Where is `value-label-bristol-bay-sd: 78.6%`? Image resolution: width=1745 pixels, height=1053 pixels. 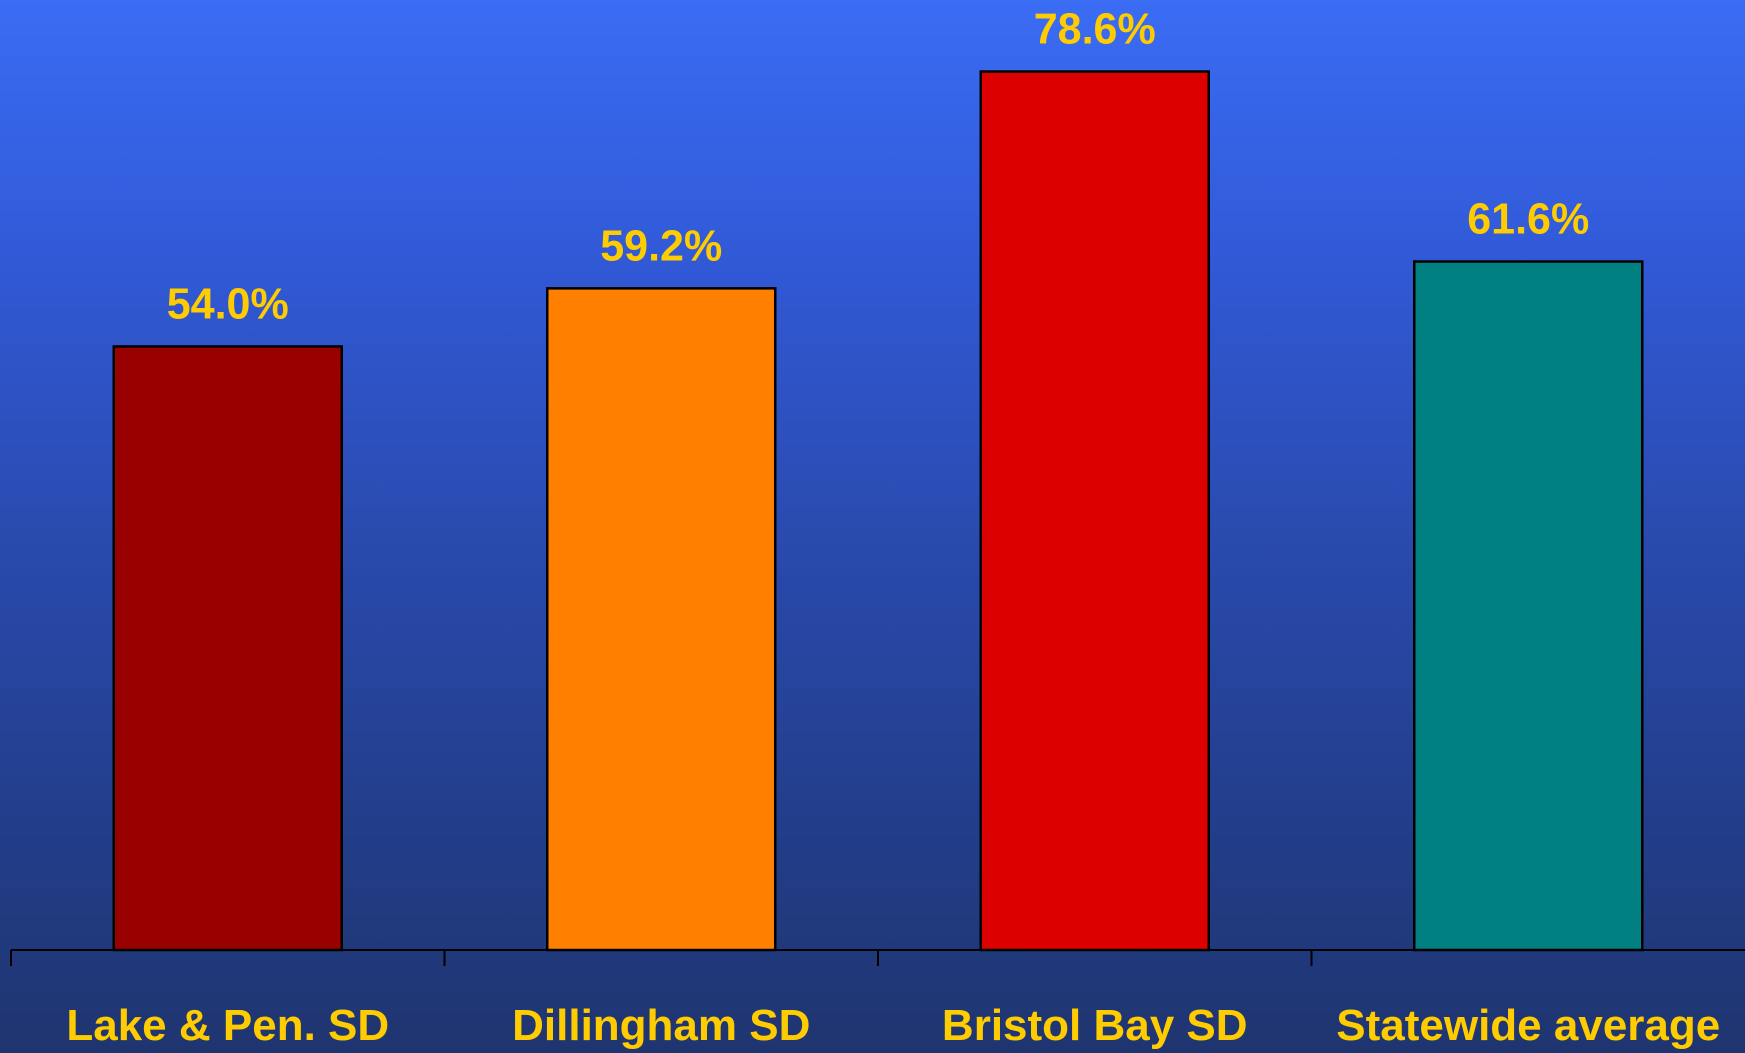 value-label-bristol-bay-sd: 78.6% is located at coordinates (1095, 29).